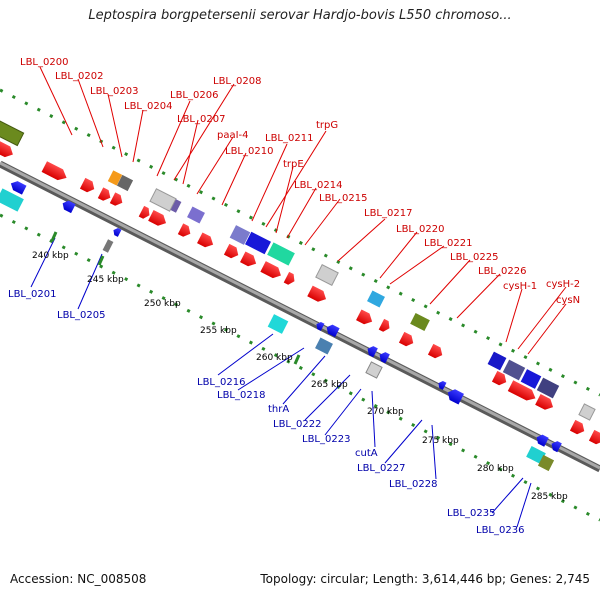 This screenshot has width=600, height=600. Describe the element at coordinates (471, 513) in the screenshot. I see `gene-label: LBL_0235` at that location.